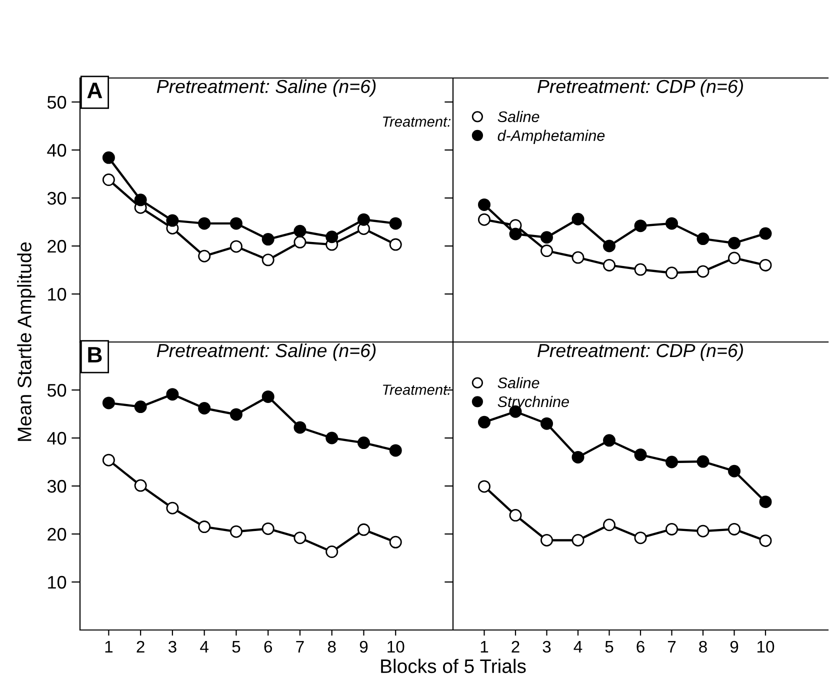 This screenshot has width=830, height=683. Describe the element at coordinates (268, 646) in the screenshot. I see `x-tick-label: 6` at that location.